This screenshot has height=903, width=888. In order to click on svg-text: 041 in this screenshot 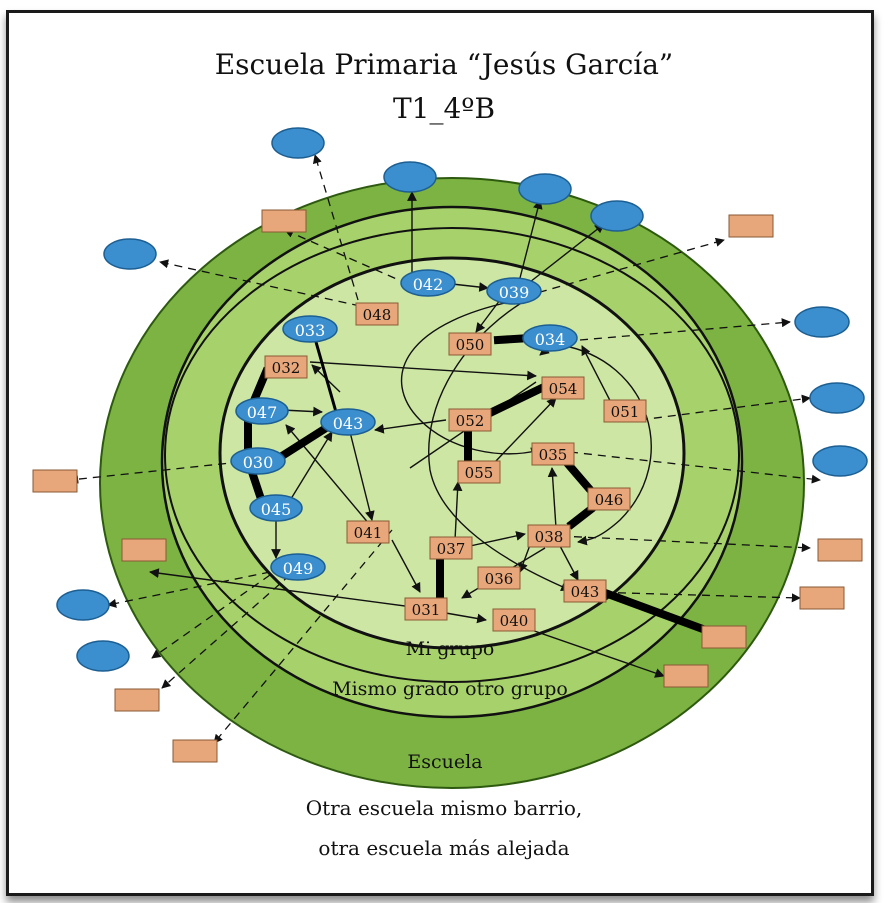, I will do `click(368, 533)`.